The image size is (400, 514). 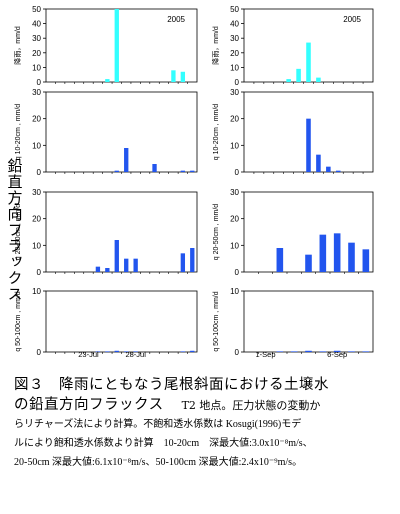 I want to click on caption-line-2: の鉛直方向フラックス T2 地点。圧力状態の変動か, so click(x=204, y=405).